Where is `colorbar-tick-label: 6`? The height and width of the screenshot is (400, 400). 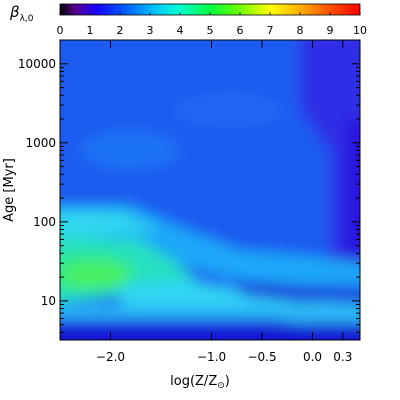 colorbar-tick-label: 6 is located at coordinates (240, 30).